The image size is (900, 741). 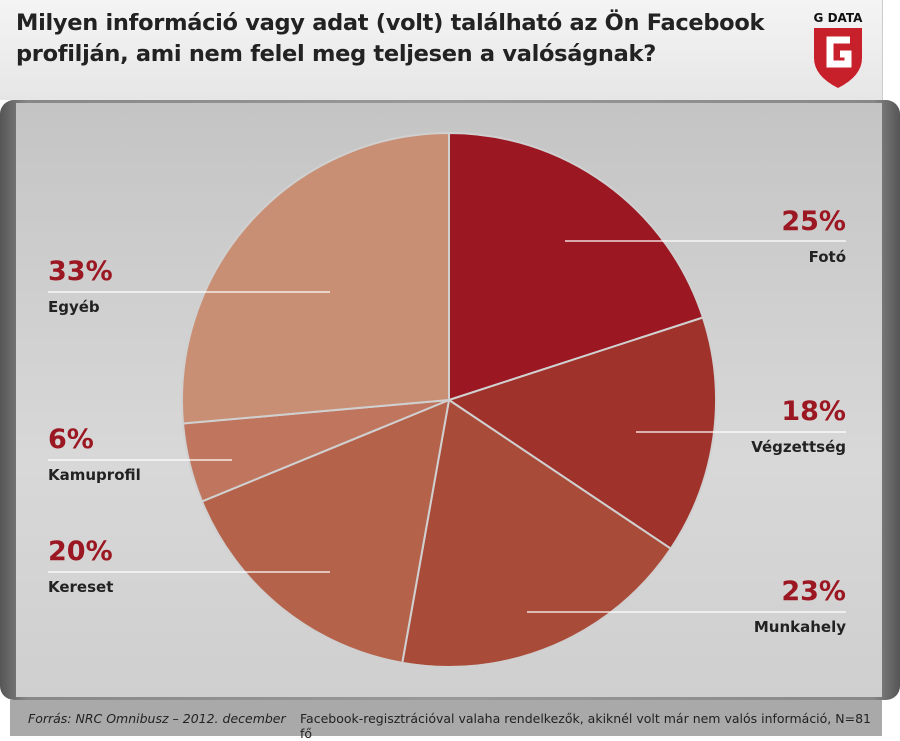 I want to click on label-egyeb: Egyéb, so click(x=74, y=307).